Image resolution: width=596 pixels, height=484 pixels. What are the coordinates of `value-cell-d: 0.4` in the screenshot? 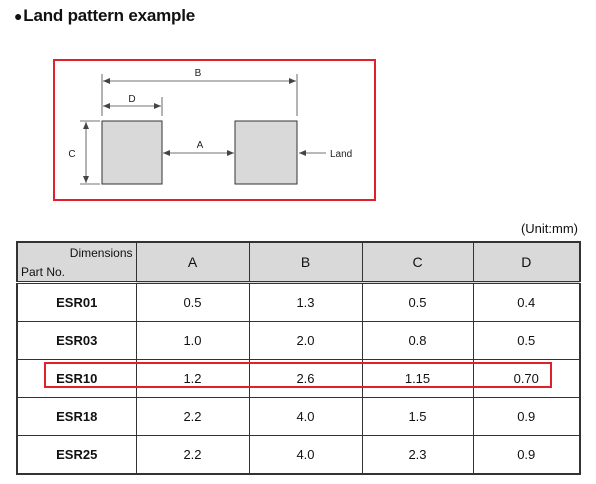 It's located at (526, 301).